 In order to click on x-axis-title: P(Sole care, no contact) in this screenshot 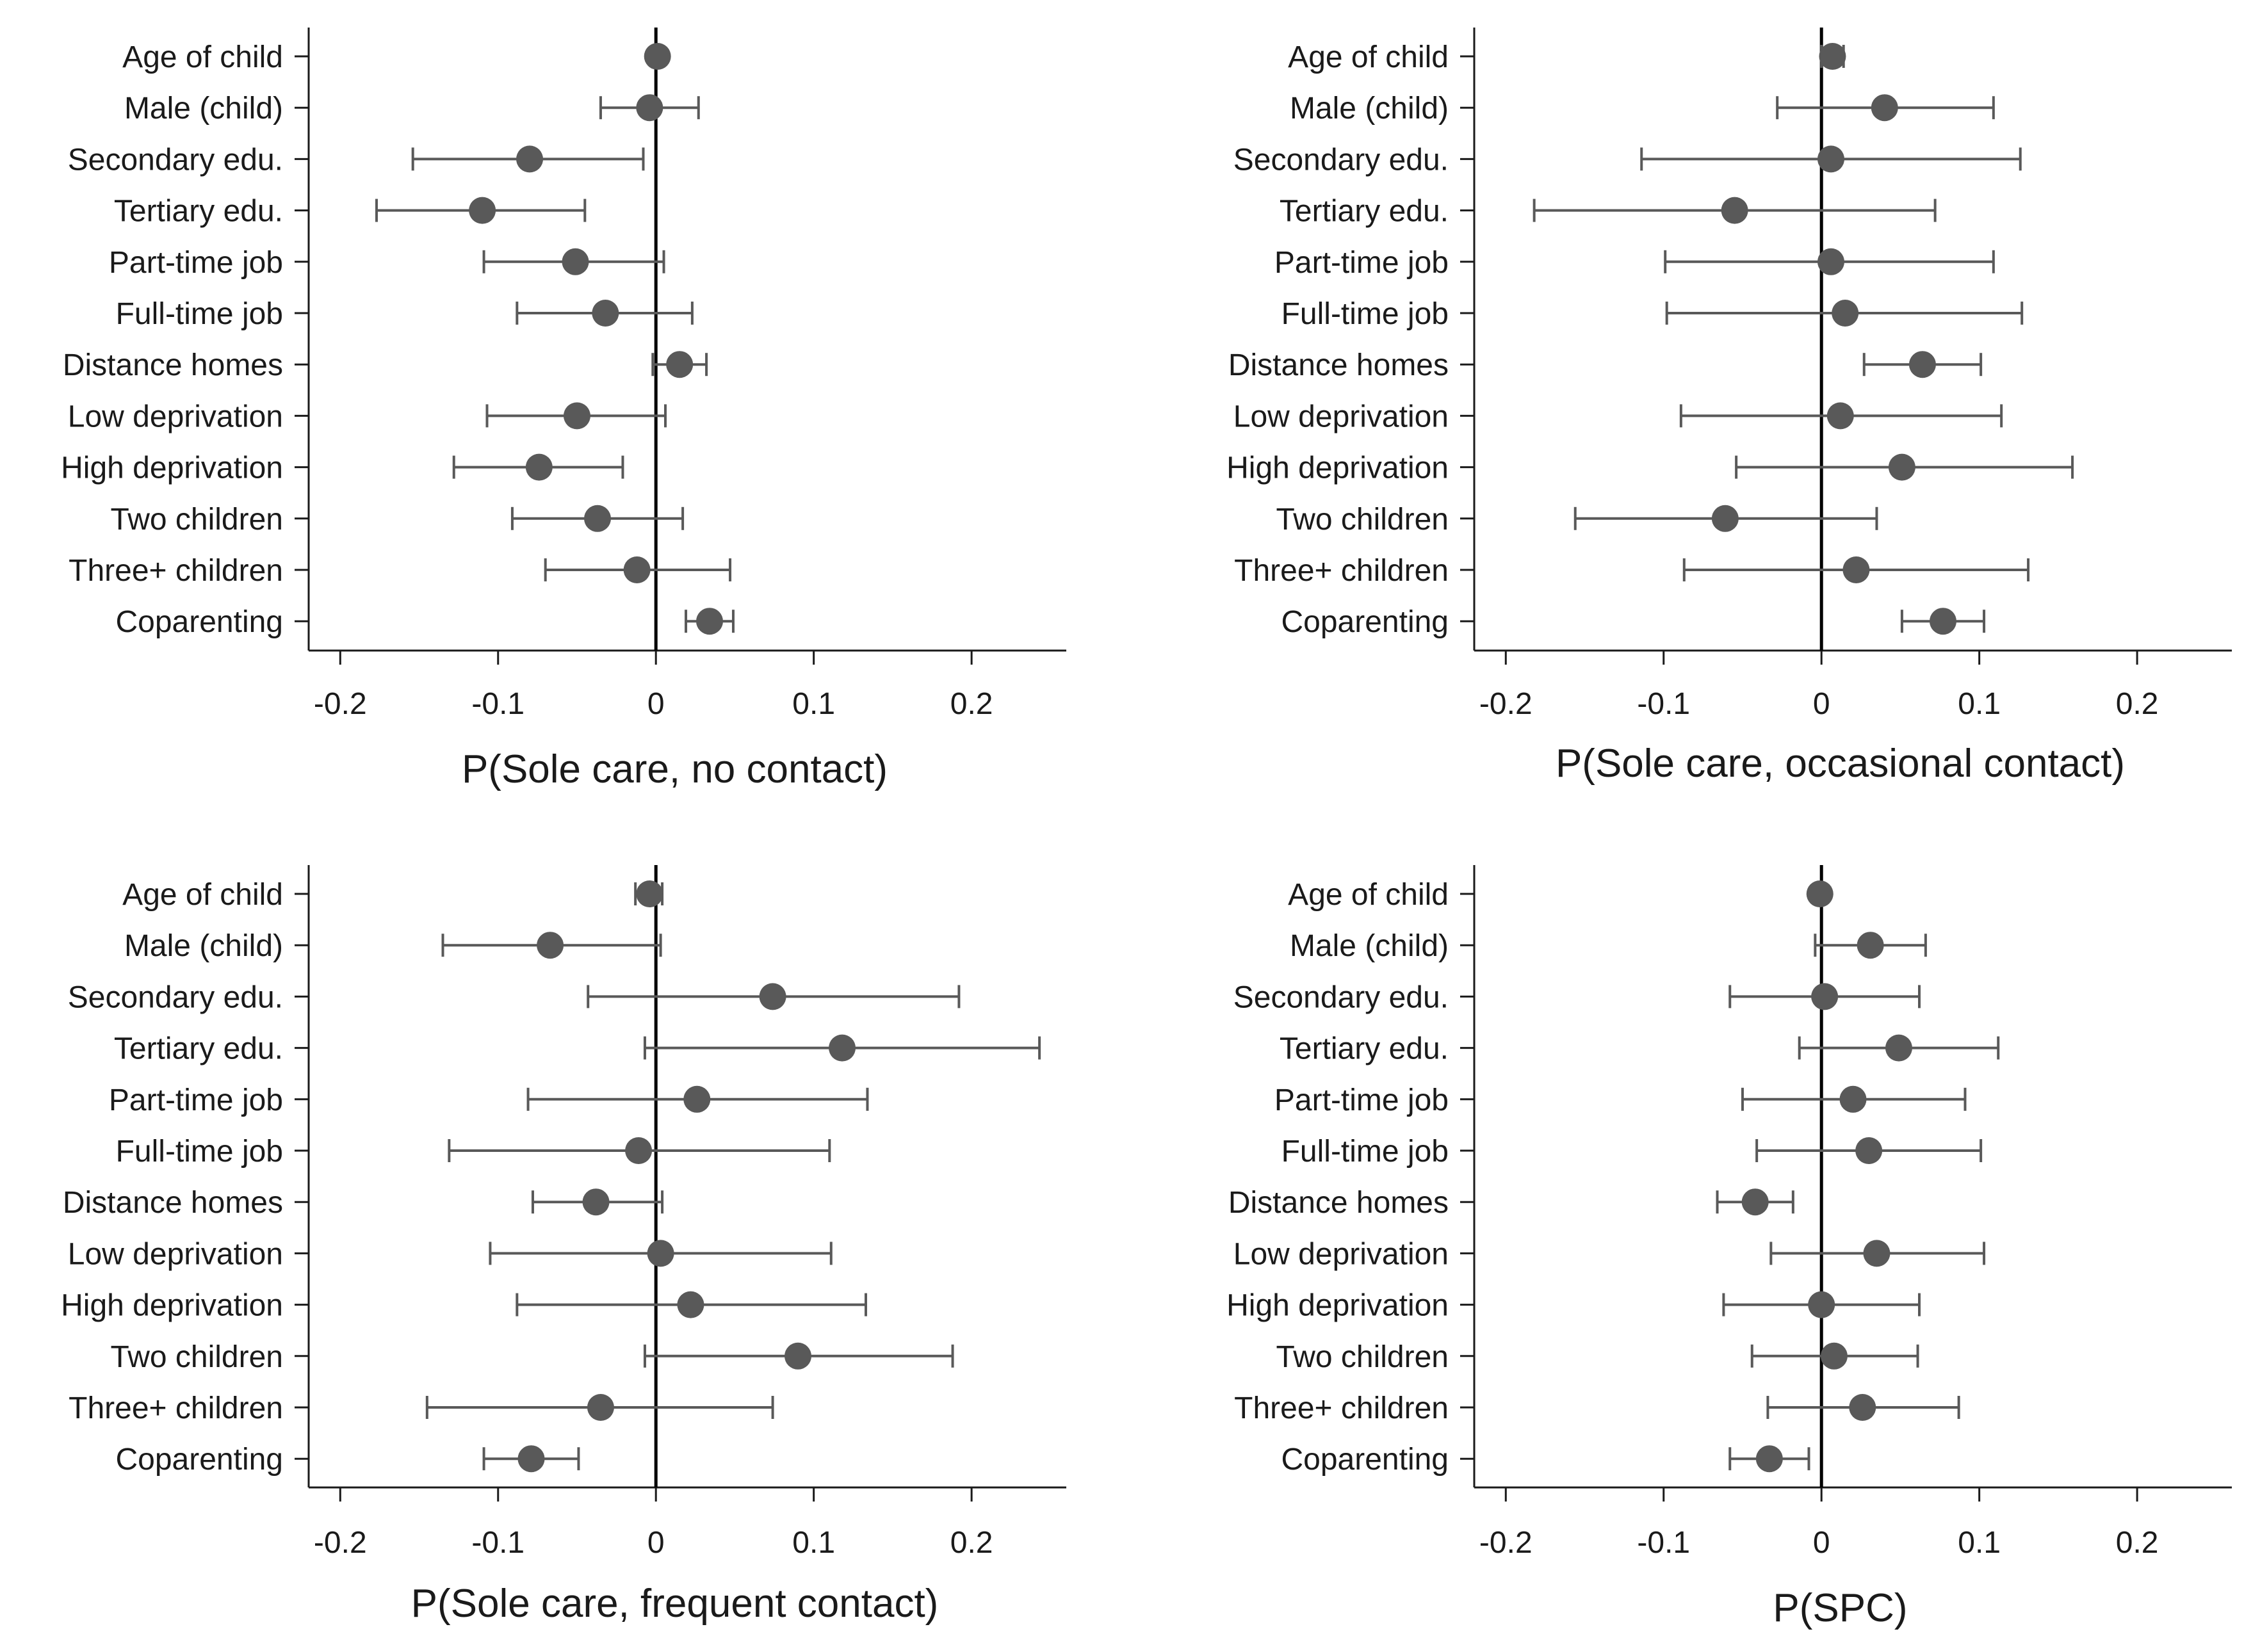, I will do `click(675, 769)`.